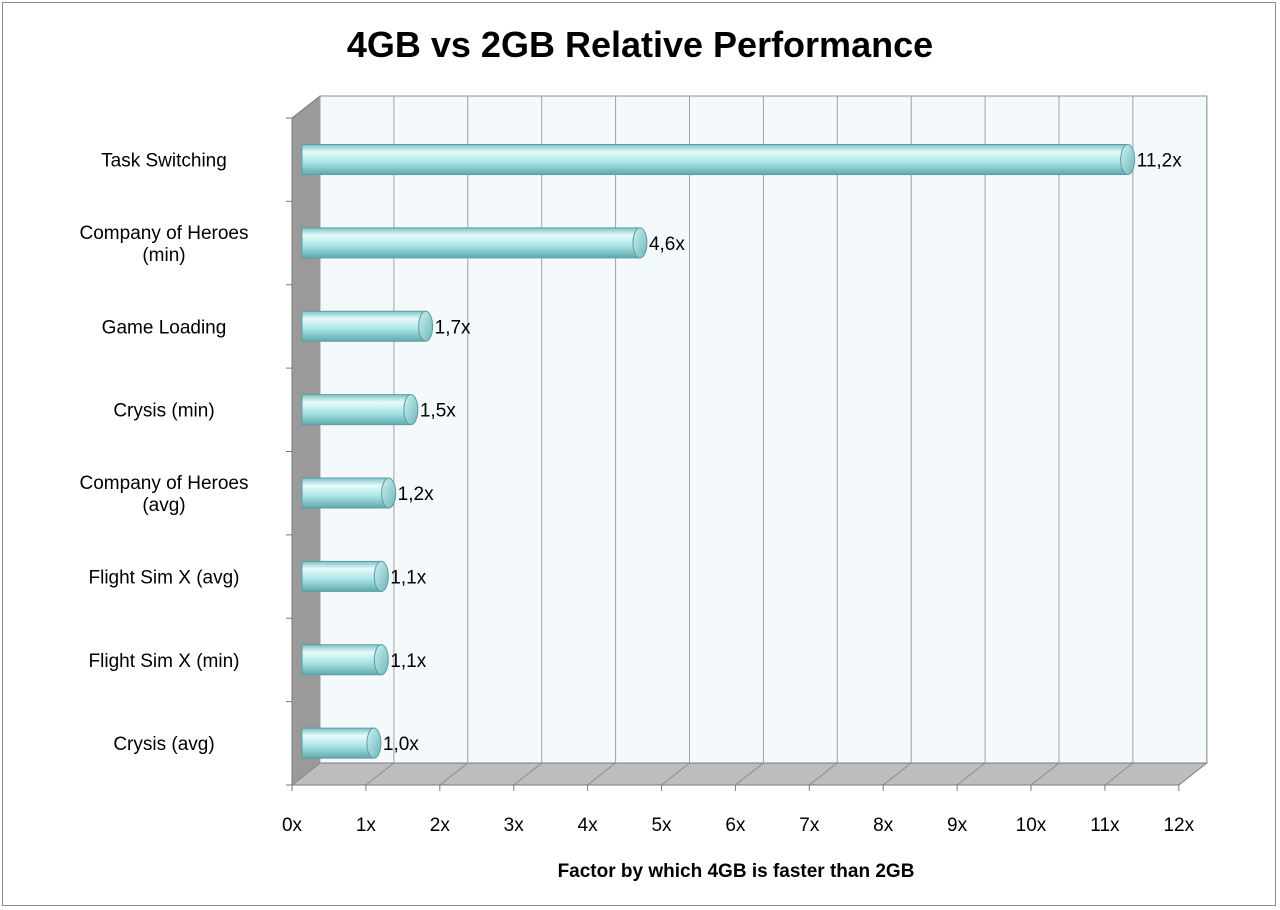  Describe the element at coordinates (292, 825) in the screenshot. I see `x-tick-label: 0x` at that location.